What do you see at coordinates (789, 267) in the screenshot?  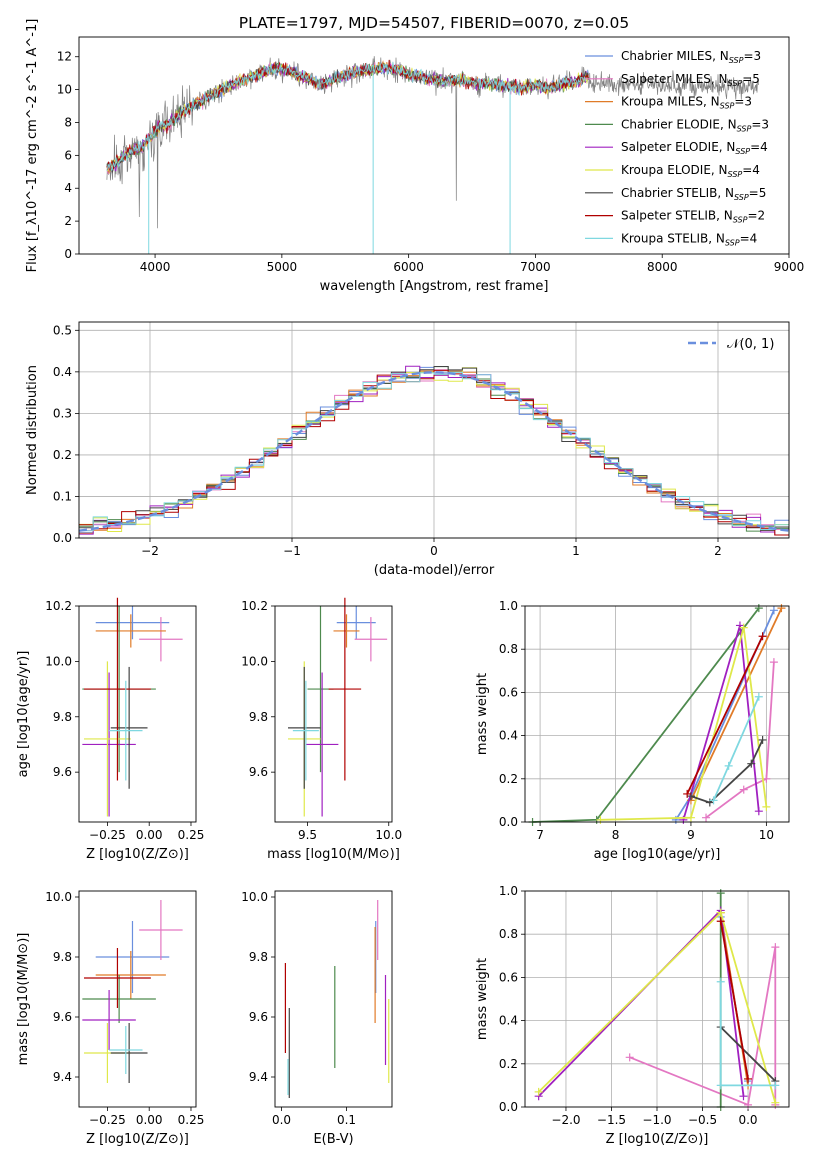 I see `x-tick-label: 9000` at bounding box center [789, 267].